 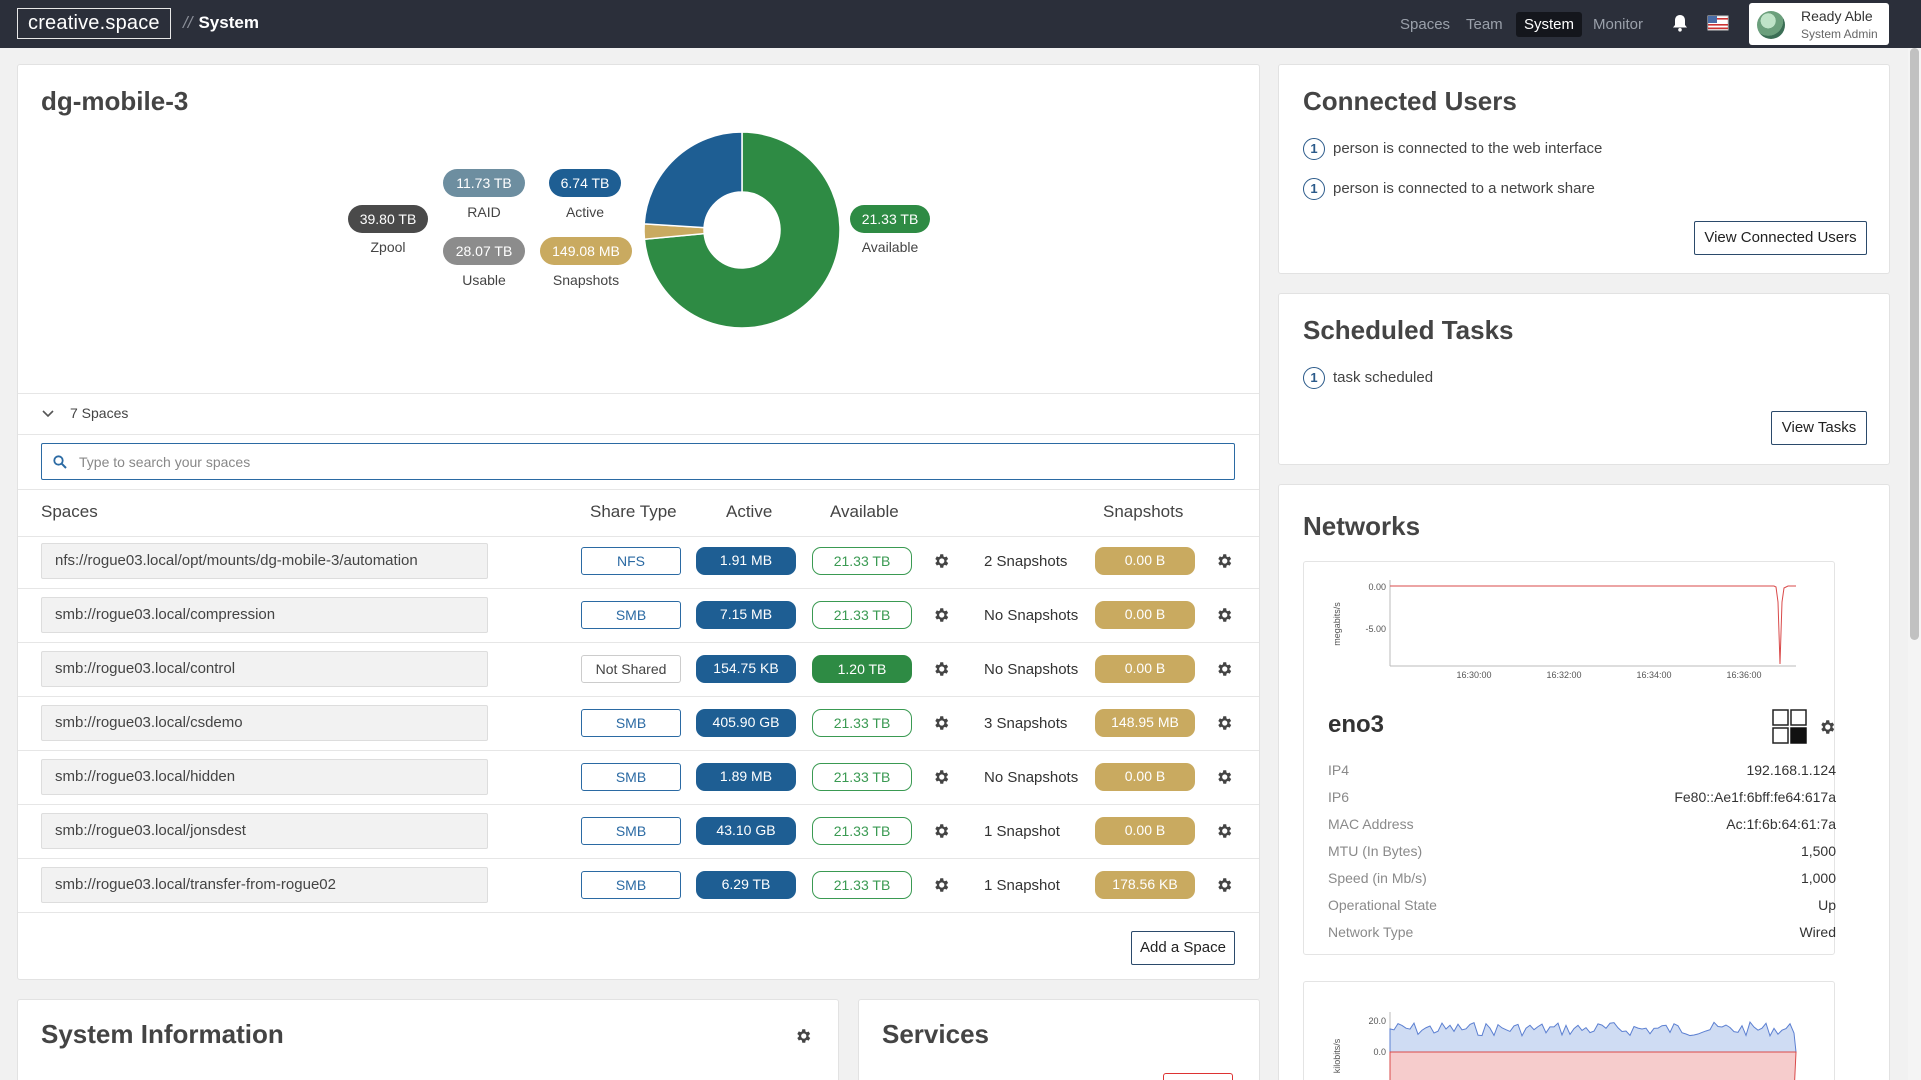 What do you see at coordinates (746, 615) in the screenshot?
I see `active-size-badge: 7.15 MB` at bounding box center [746, 615].